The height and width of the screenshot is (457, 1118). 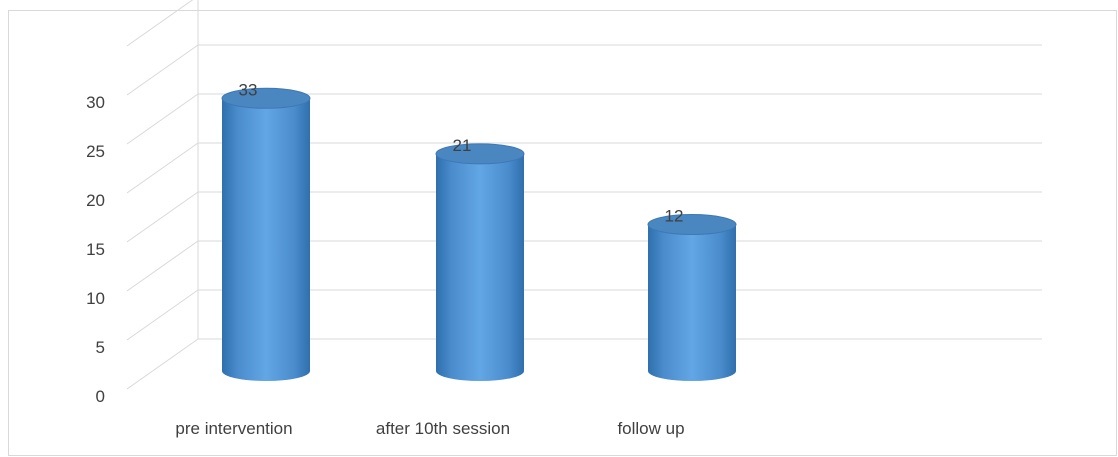 What do you see at coordinates (248, 89) in the screenshot?
I see `data-label: 33` at bounding box center [248, 89].